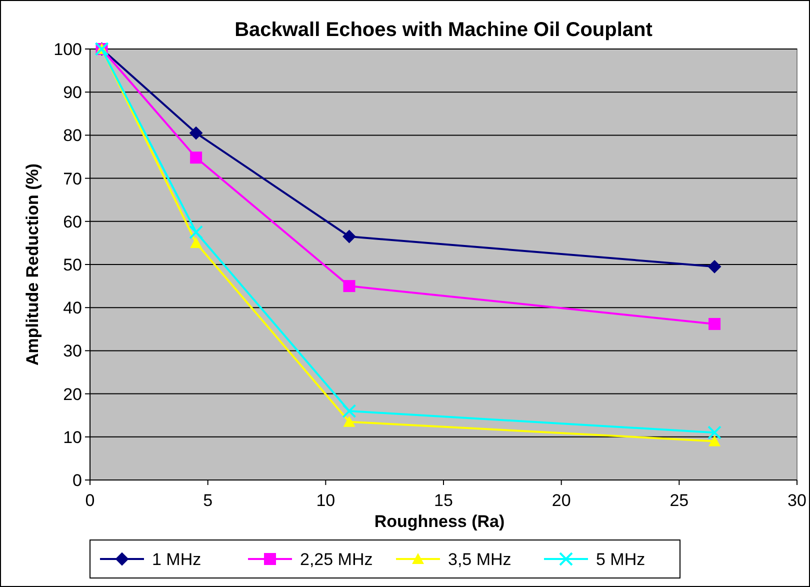  What do you see at coordinates (443, 30) in the screenshot?
I see `chart-title: Backwall Echoes with Machine Oil Couplant` at bounding box center [443, 30].